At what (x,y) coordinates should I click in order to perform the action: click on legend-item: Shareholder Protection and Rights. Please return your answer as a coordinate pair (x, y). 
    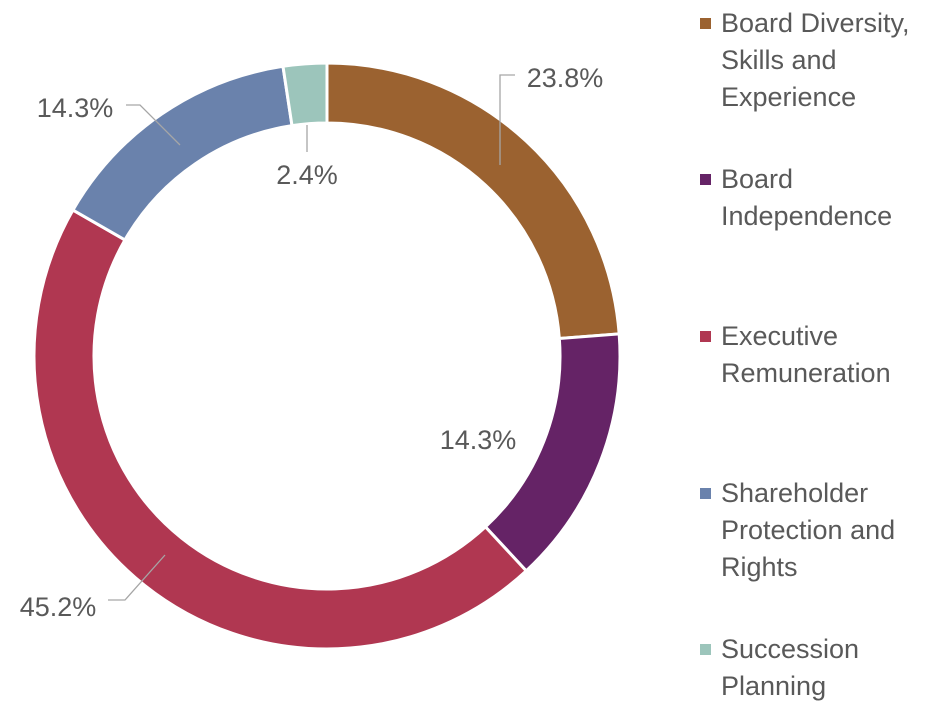
    Looking at the image, I should click on (823, 530).